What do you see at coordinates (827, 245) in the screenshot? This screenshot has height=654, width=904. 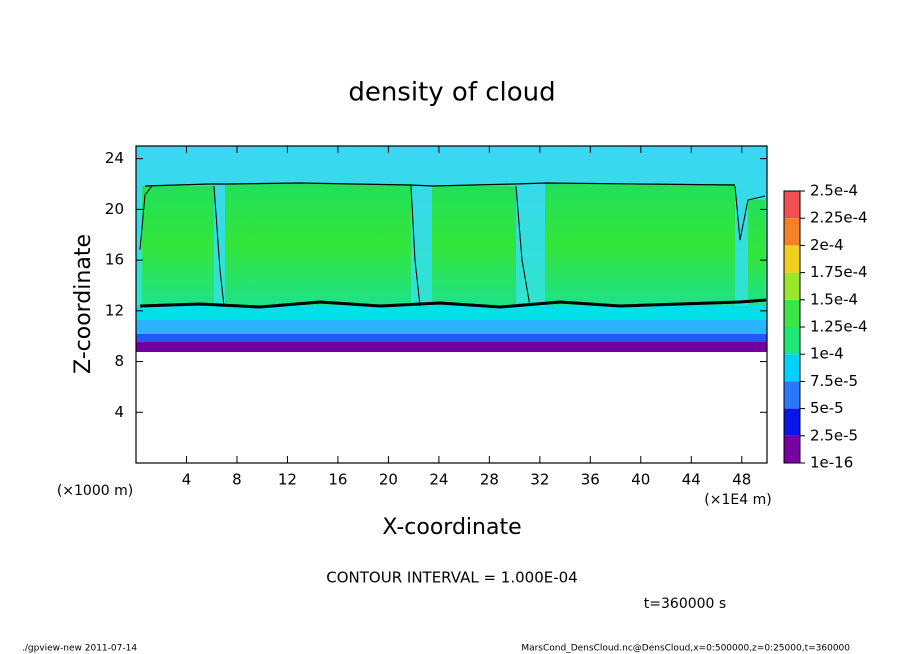 I see `colorbar-label: 2e-4` at bounding box center [827, 245].